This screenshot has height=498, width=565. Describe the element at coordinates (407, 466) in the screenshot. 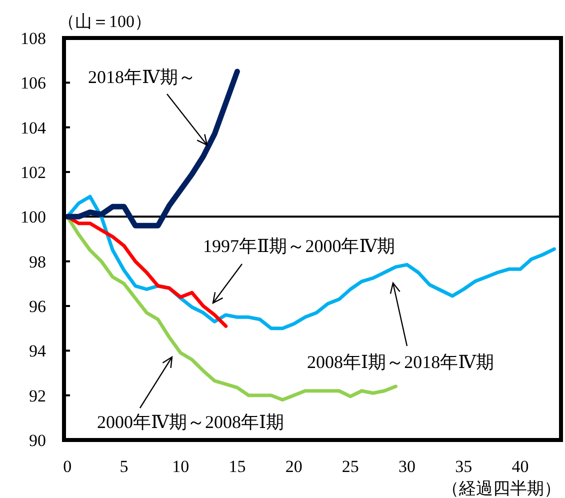

I see `x-tick-label: 30` at that location.